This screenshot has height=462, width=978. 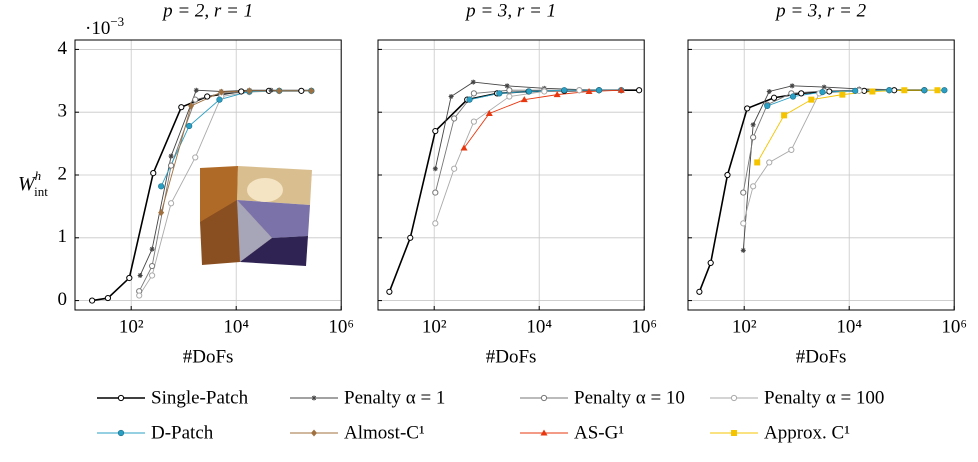 I want to click on legend-label: AS-G¹, so click(x=599, y=432).